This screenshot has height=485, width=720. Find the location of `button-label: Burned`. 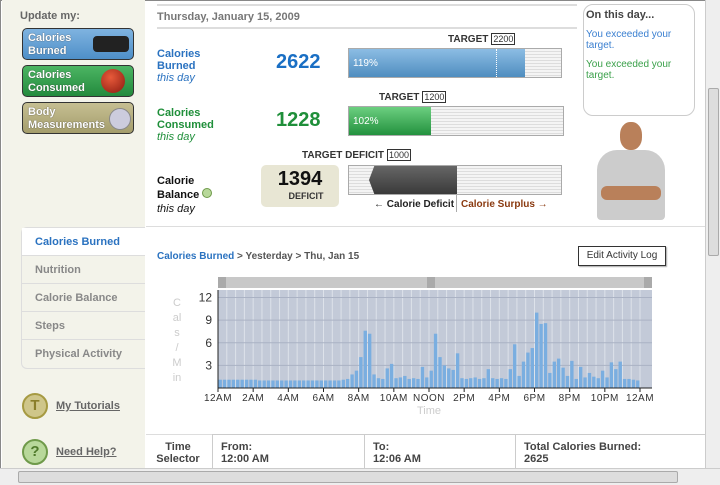

button-label: Burned is located at coordinates (47, 51).